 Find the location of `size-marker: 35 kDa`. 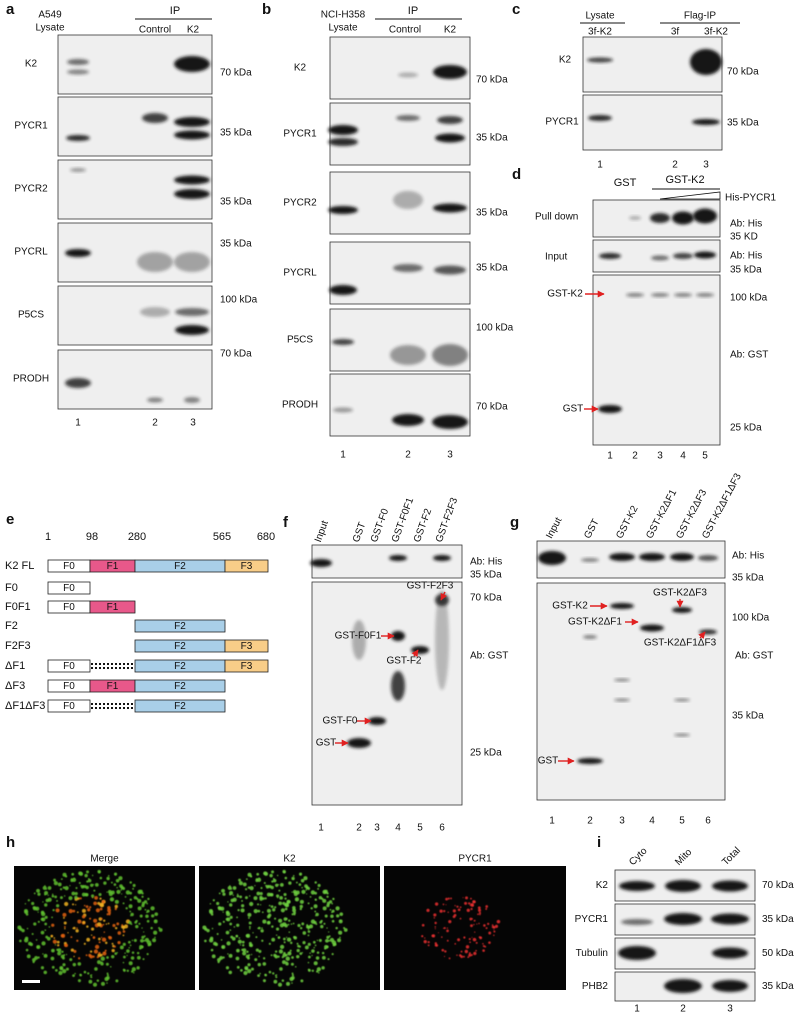

size-marker: 35 kDa is located at coordinates (748, 716).